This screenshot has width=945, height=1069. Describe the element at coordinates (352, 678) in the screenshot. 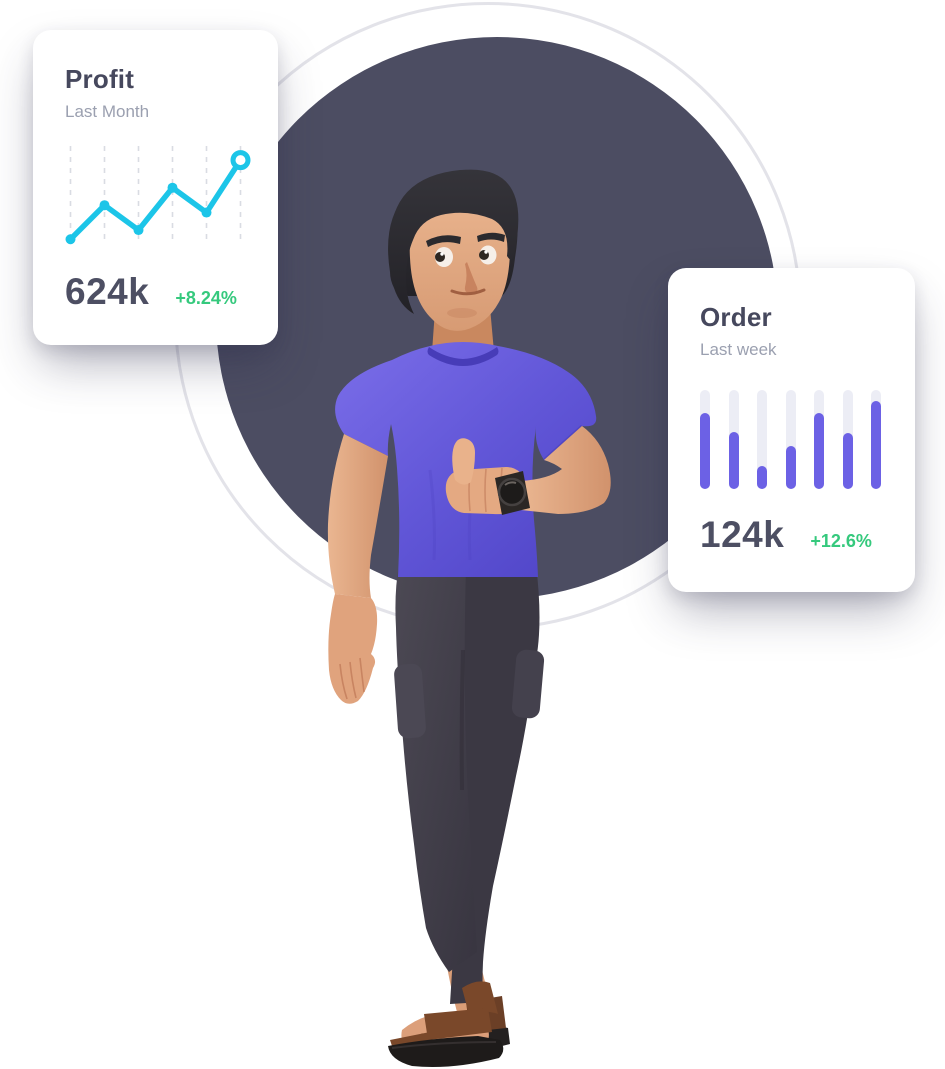

I see `left-finger-lines` at that location.